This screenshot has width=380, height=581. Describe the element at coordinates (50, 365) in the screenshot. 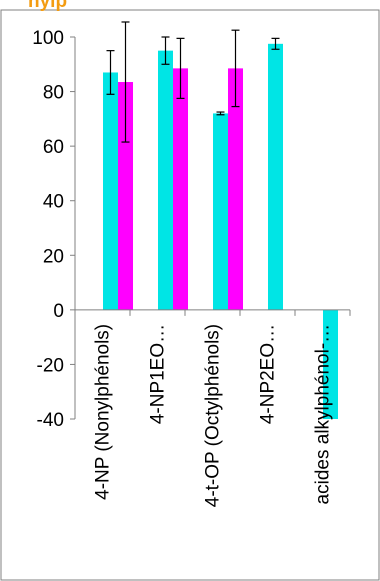

I see `y-tick-label: -20` at that location.